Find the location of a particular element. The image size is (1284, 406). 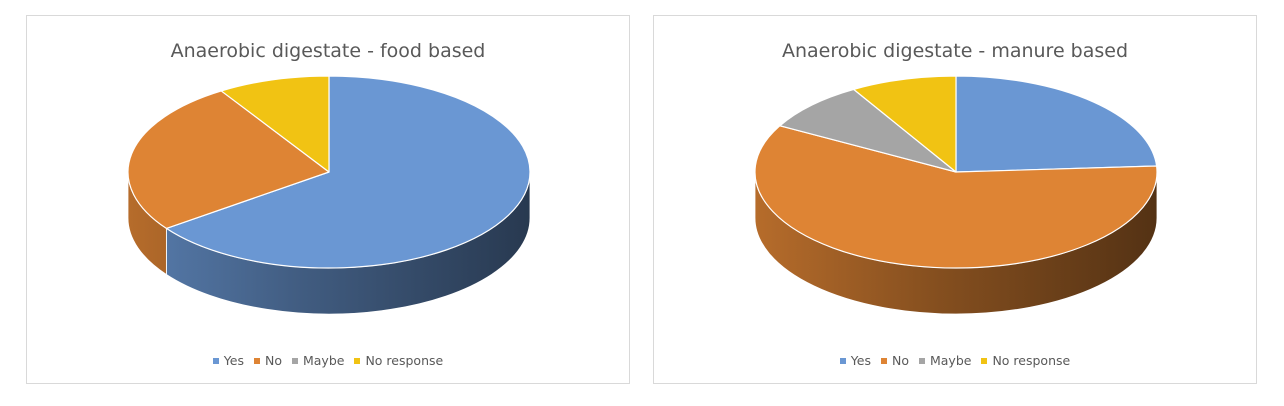

pie-slice-maybe is located at coordinates (868, 130).